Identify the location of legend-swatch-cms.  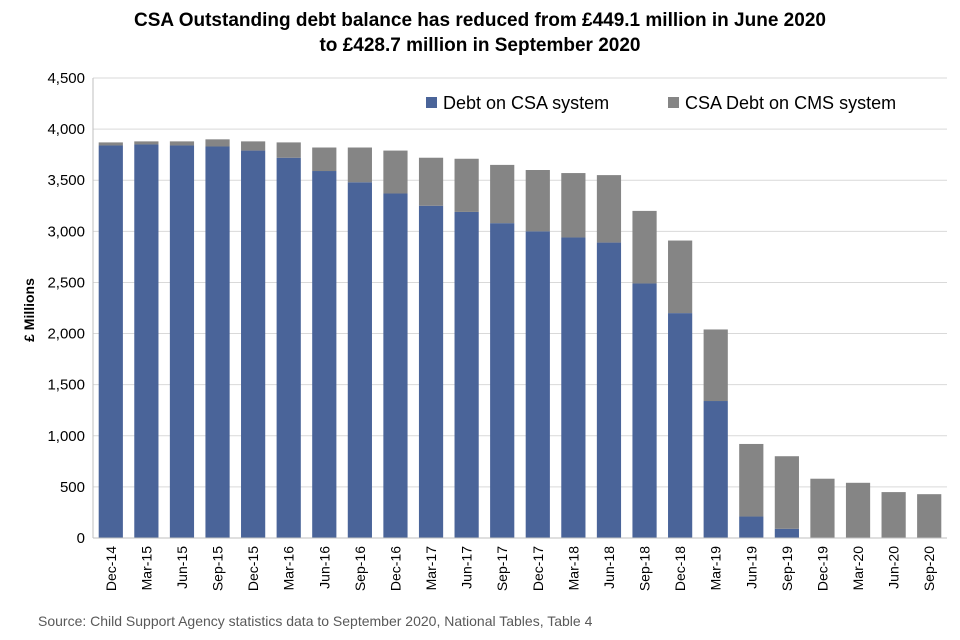
(673, 102).